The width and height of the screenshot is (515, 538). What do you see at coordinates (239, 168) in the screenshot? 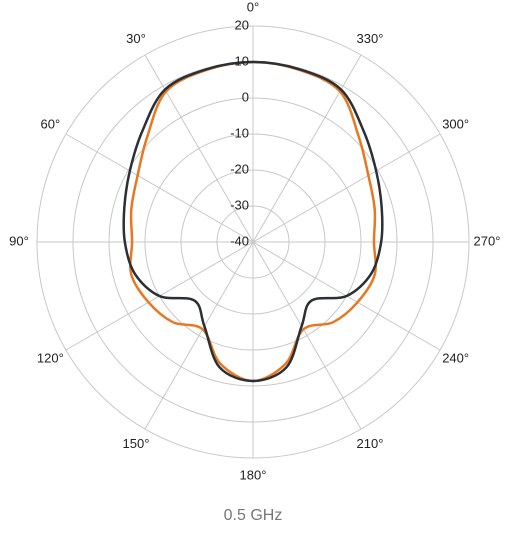
I see `r-tick-label: -20` at bounding box center [239, 168].